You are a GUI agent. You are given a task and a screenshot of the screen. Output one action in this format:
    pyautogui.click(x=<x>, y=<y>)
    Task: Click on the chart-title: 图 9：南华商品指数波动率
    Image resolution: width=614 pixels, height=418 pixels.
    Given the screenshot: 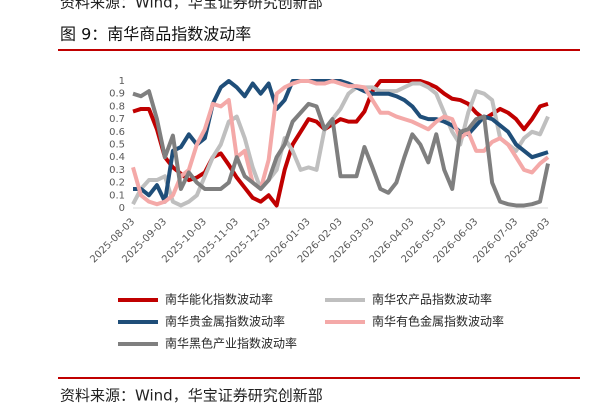 What is the action you would take?
    pyautogui.click(x=155, y=34)
    